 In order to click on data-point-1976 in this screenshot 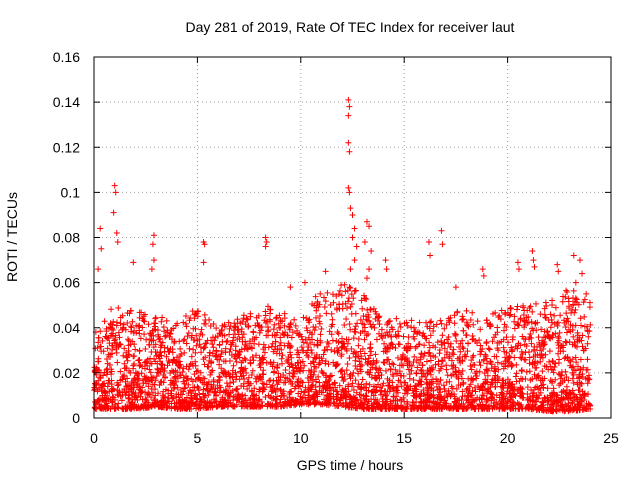, I will do `click(234, 327)`.